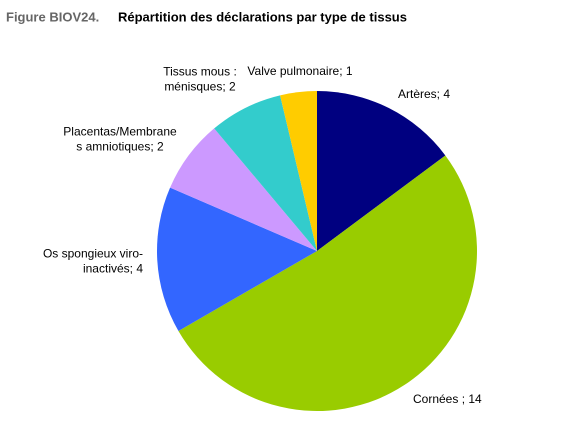  Describe the element at coordinates (424, 94) in the screenshot. I see `slice-label: Artères; 4` at that location.